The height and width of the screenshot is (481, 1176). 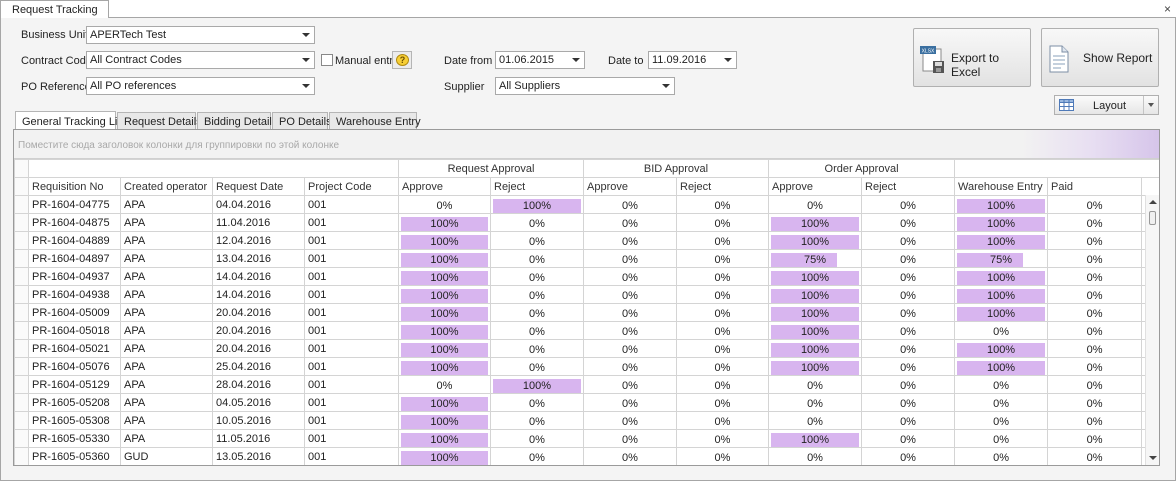 I want to click on table-cell: PR-1604-04897, so click(x=74, y=258).